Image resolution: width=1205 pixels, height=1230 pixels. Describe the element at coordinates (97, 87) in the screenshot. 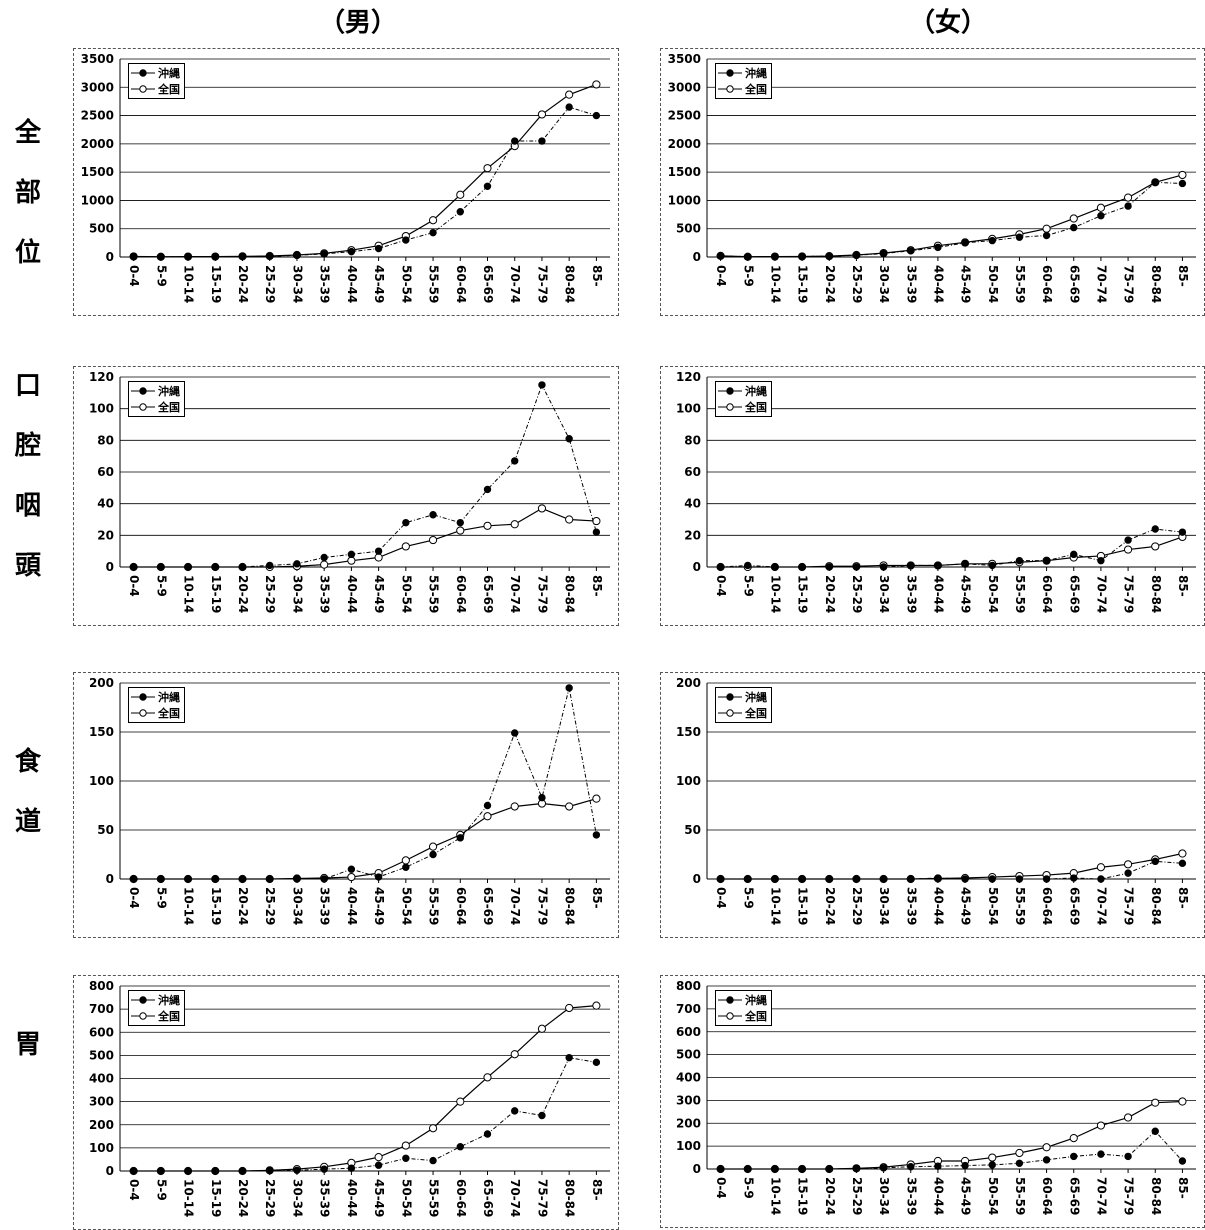

I see `y-tick-label: 3000` at that location.